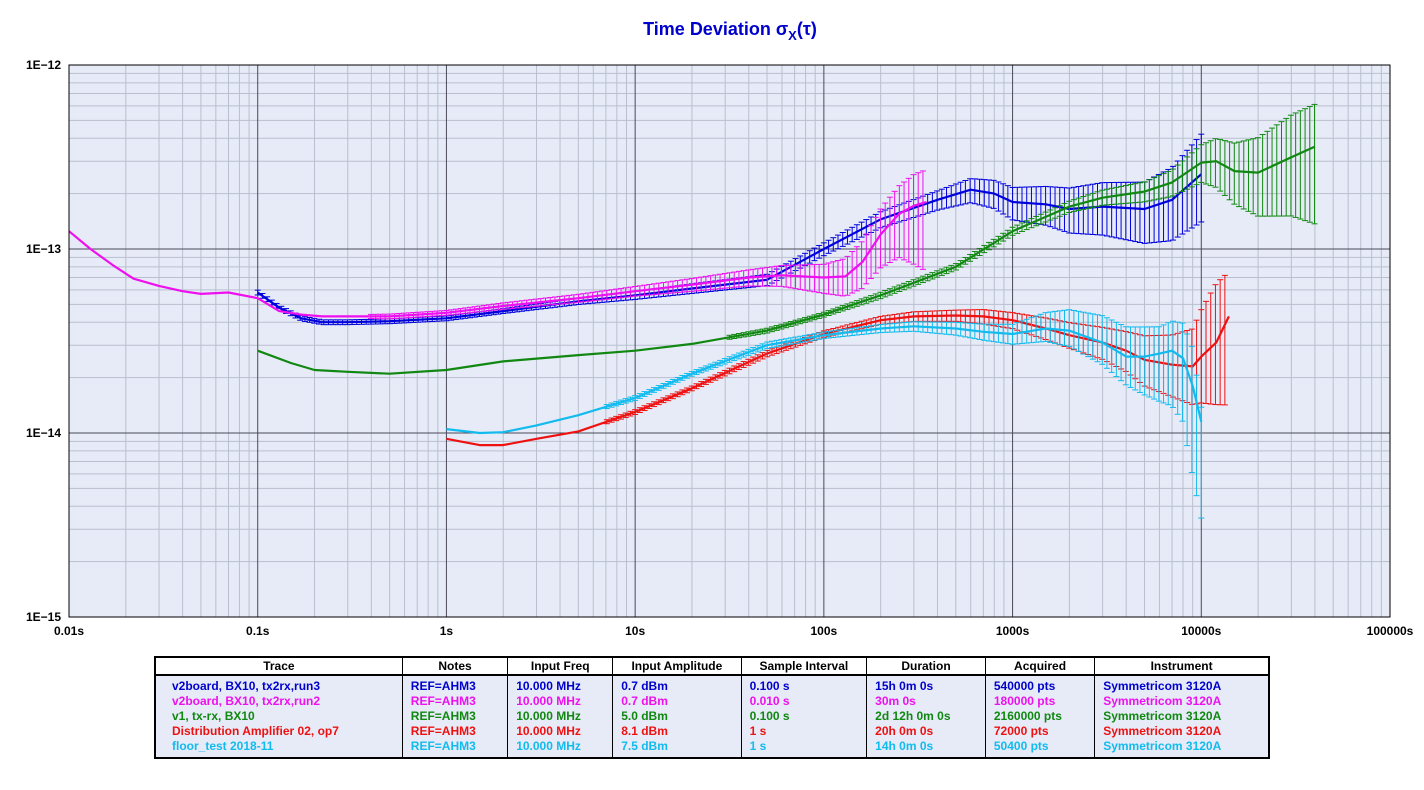  I want to click on table-cell: 180000 pts, so click(1040, 701).